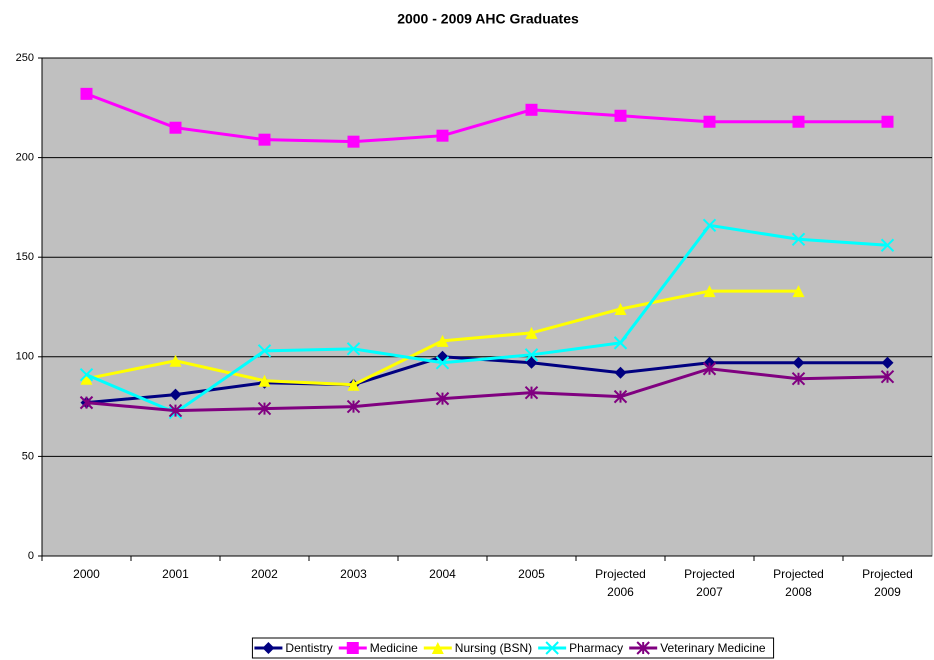 This screenshot has height=660, width=934. Describe the element at coordinates (25, 257) in the screenshot. I see `y-tick-label: 150` at that location.